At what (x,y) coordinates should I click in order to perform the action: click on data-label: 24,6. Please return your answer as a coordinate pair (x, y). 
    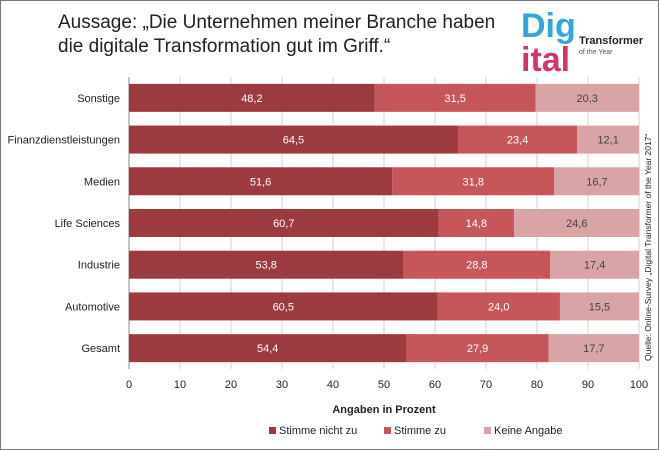
    Looking at the image, I should click on (576, 224).